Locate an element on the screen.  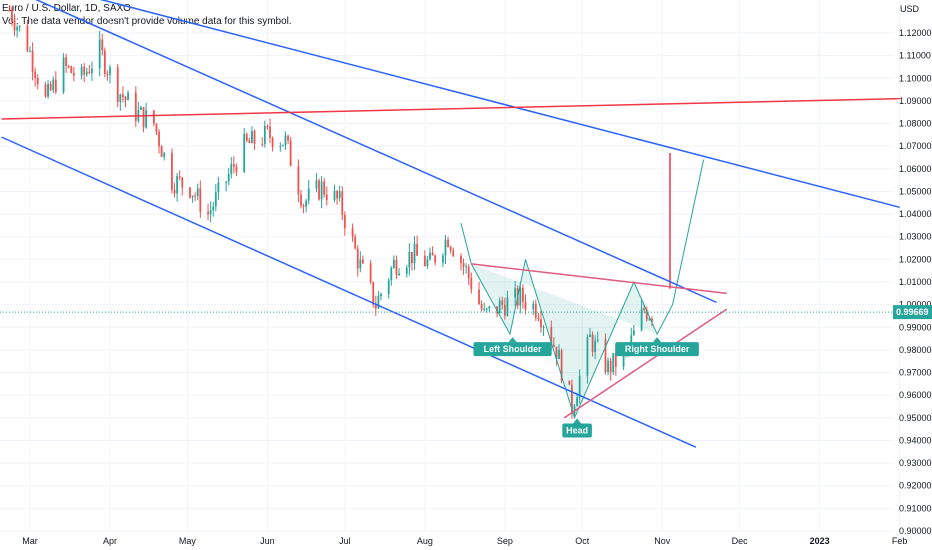
current-price-label: 0.99669 is located at coordinates (912, 312).